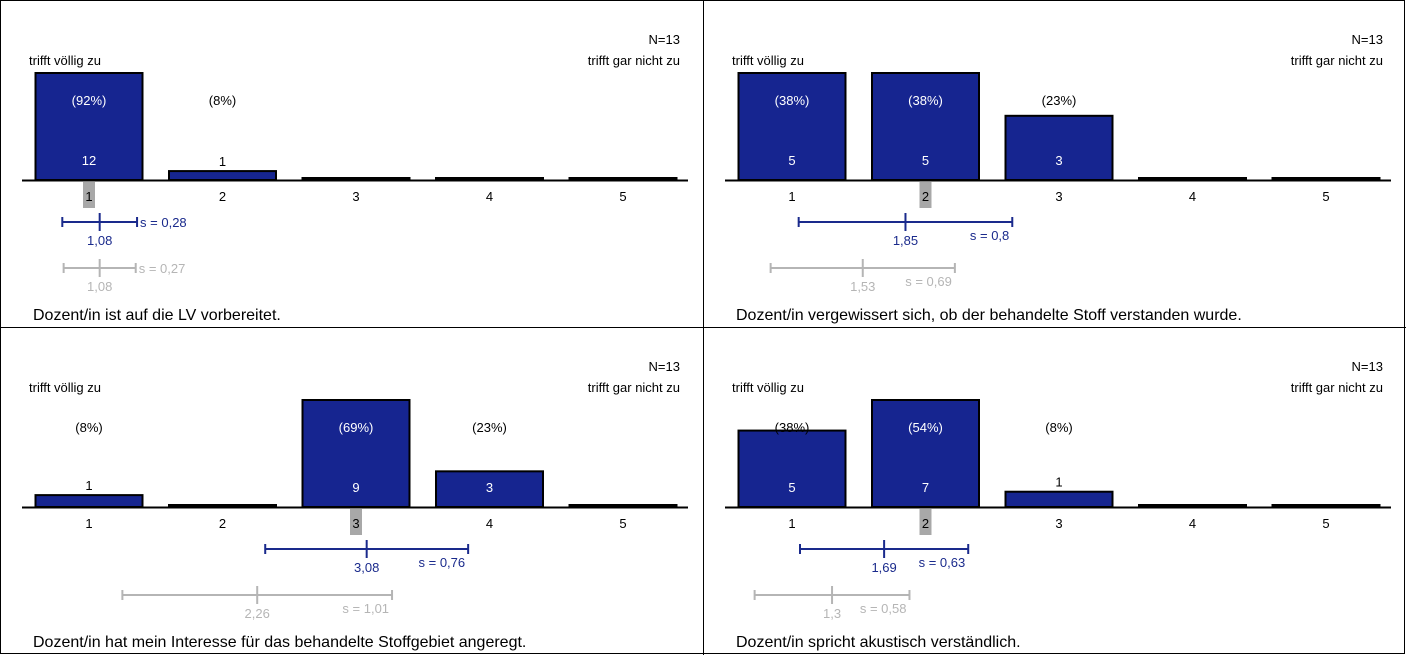  What do you see at coordinates (925, 427) in the screenshot?
I see `bar-percent-label-2: (54%)` at bounding box center [925, 427].